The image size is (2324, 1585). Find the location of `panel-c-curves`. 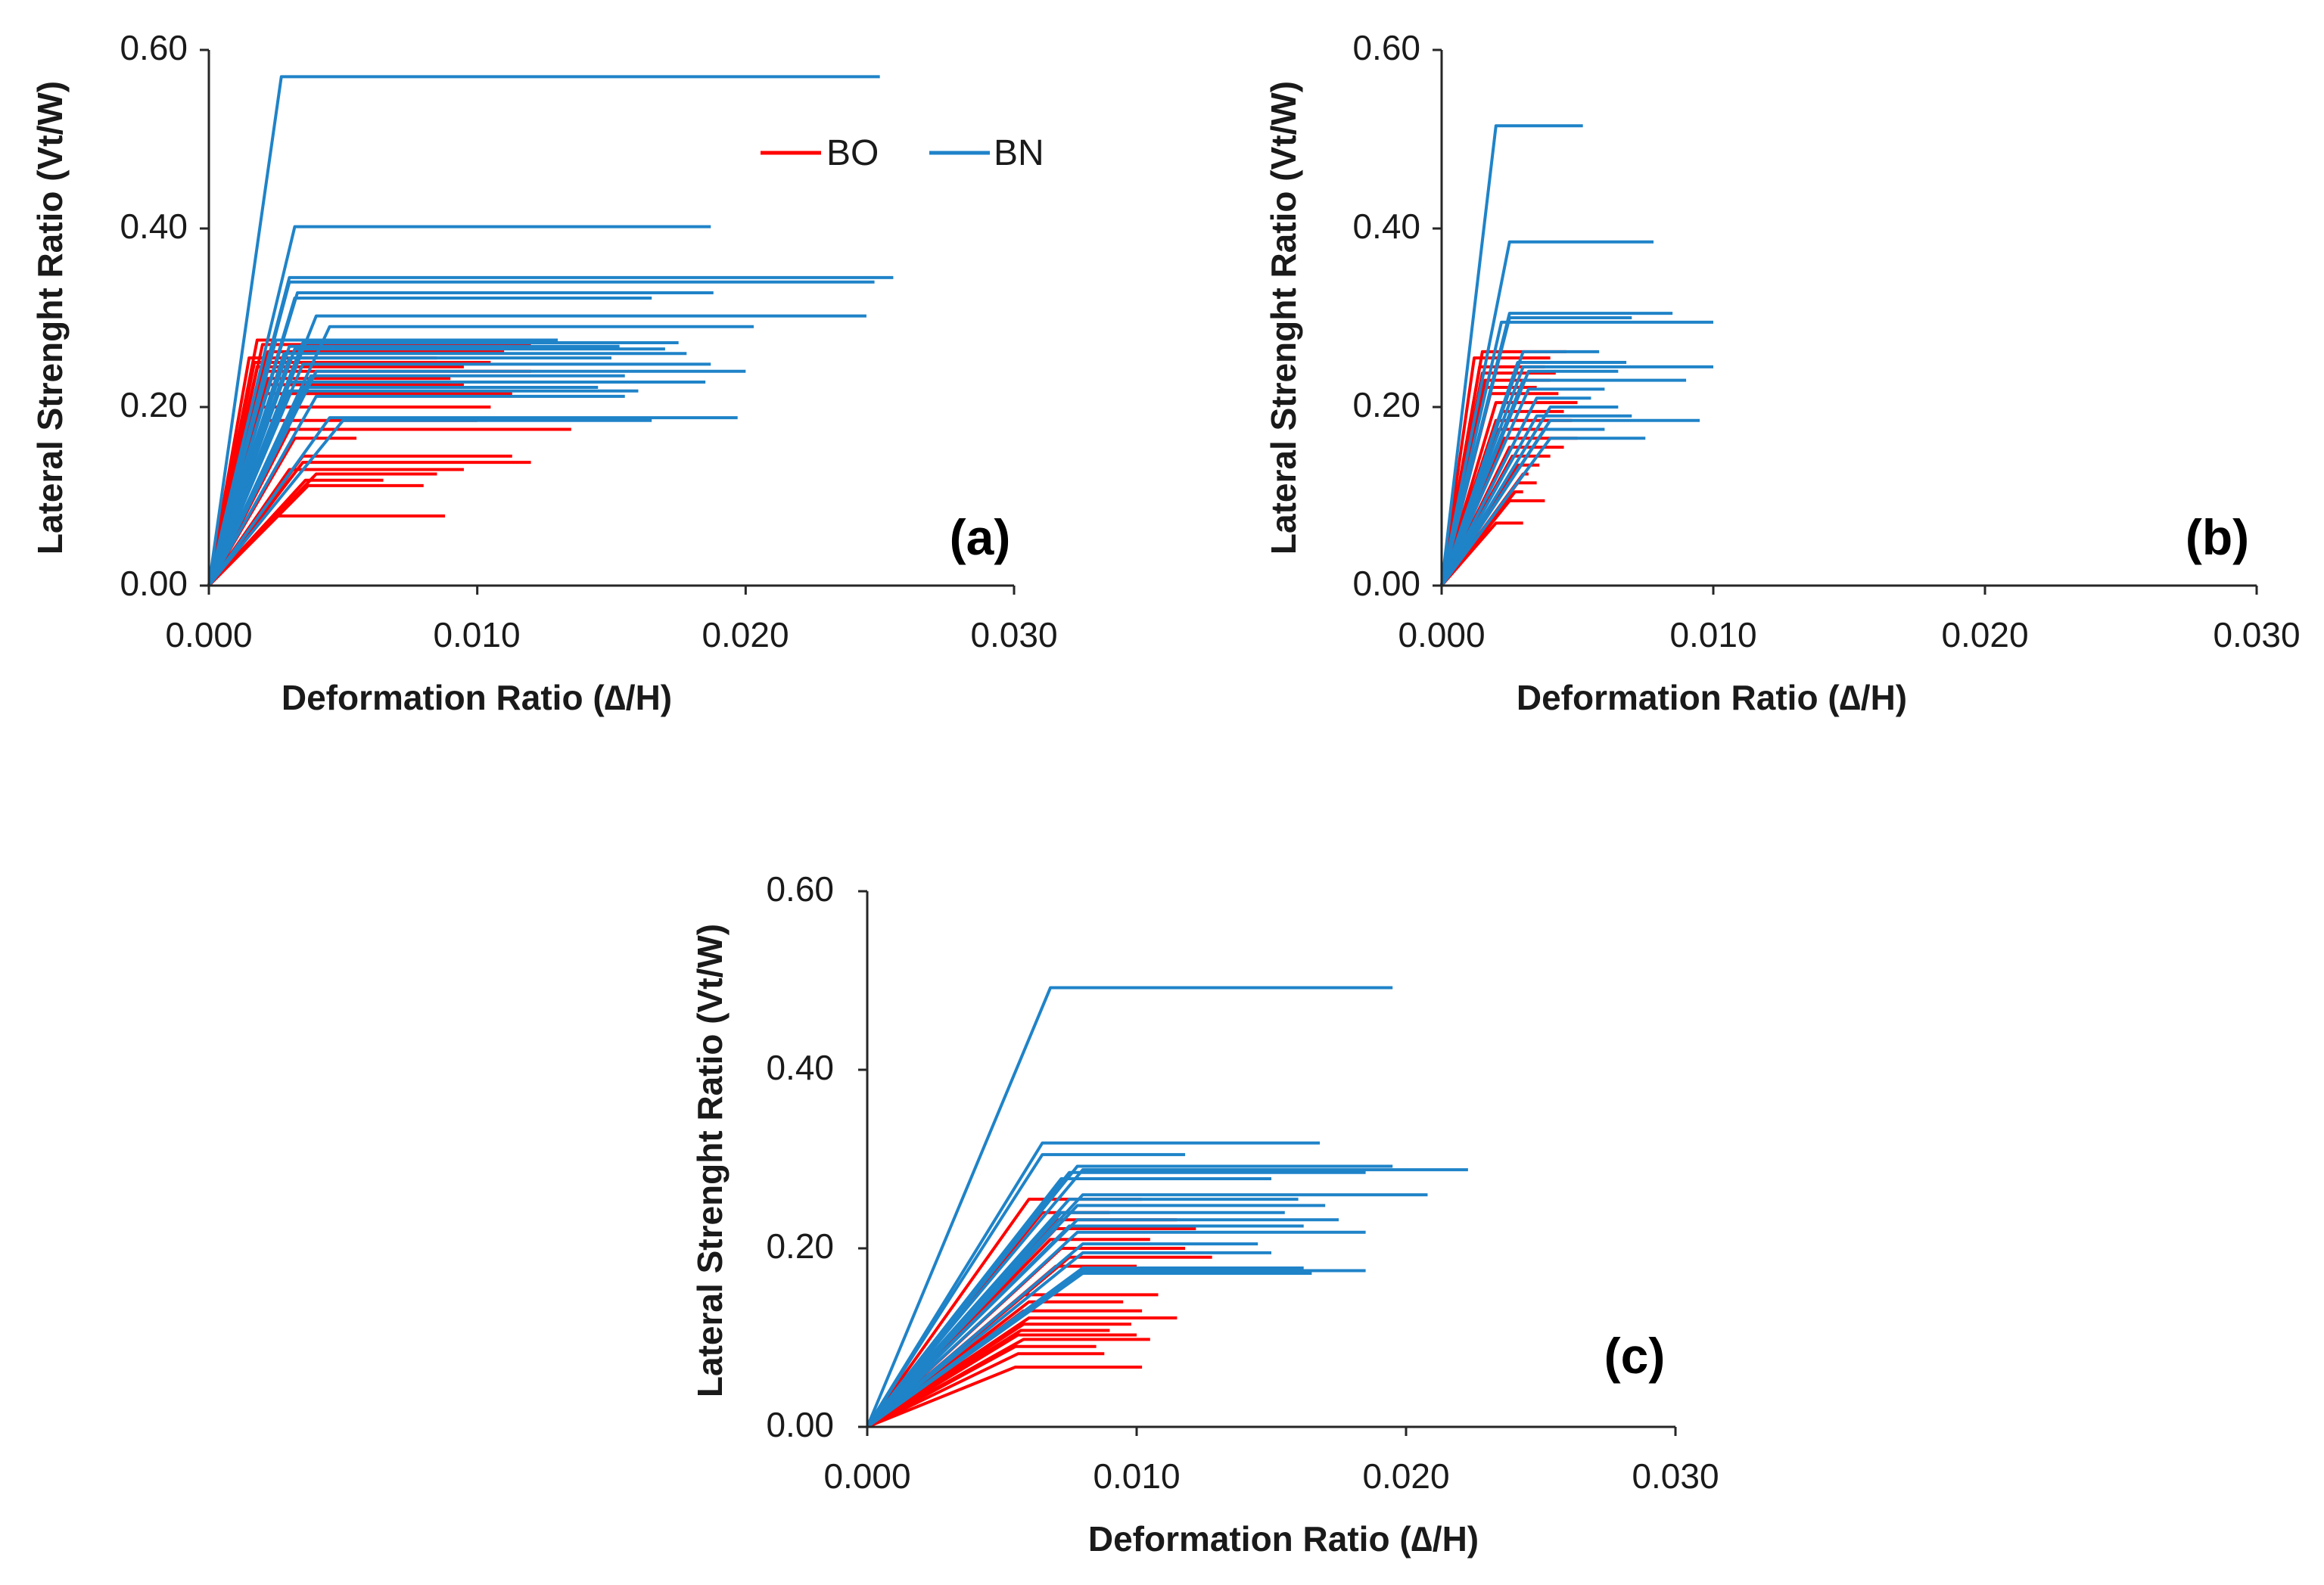

panel-c-curves is located at coordinates (1167, 1207).